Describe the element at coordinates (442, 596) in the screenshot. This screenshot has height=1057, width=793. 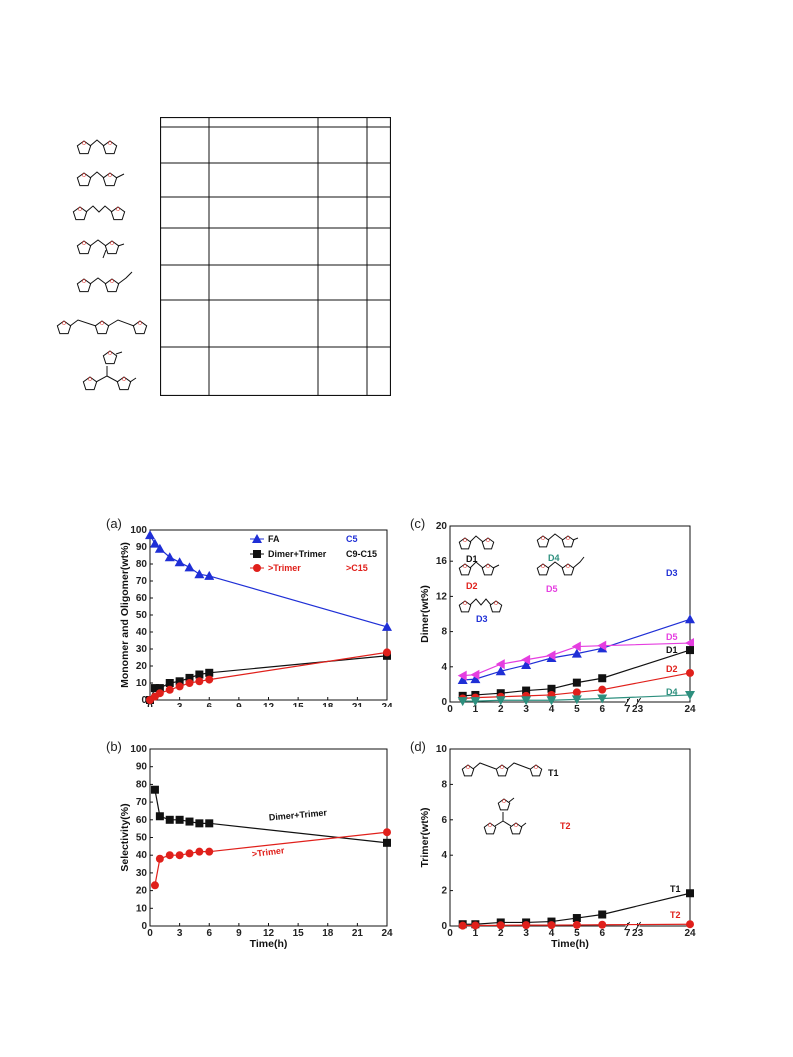
I see `y-tick-label: 12` at that location.